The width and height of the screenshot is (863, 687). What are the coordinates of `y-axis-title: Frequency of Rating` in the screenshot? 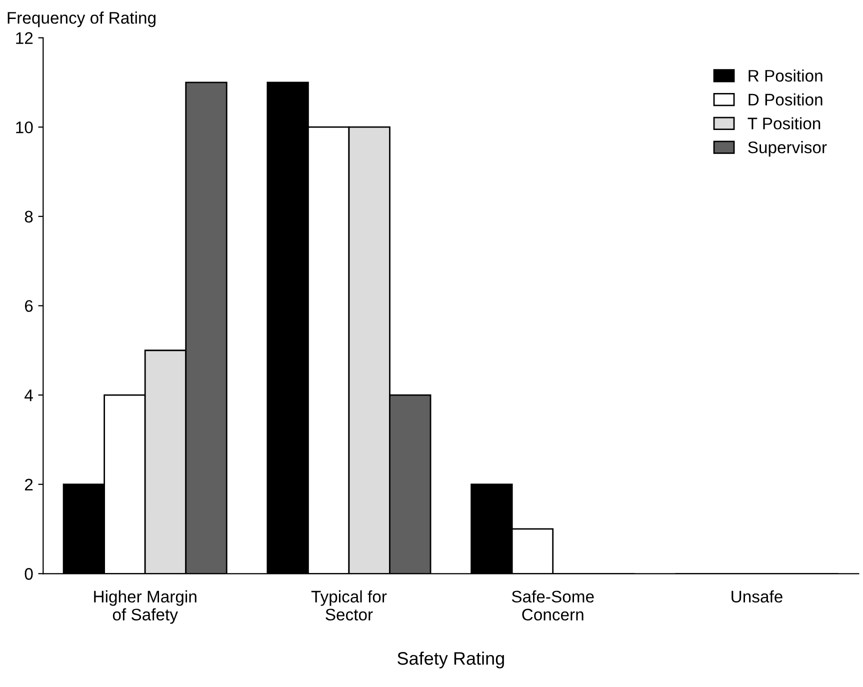 It's located at (82, 20).